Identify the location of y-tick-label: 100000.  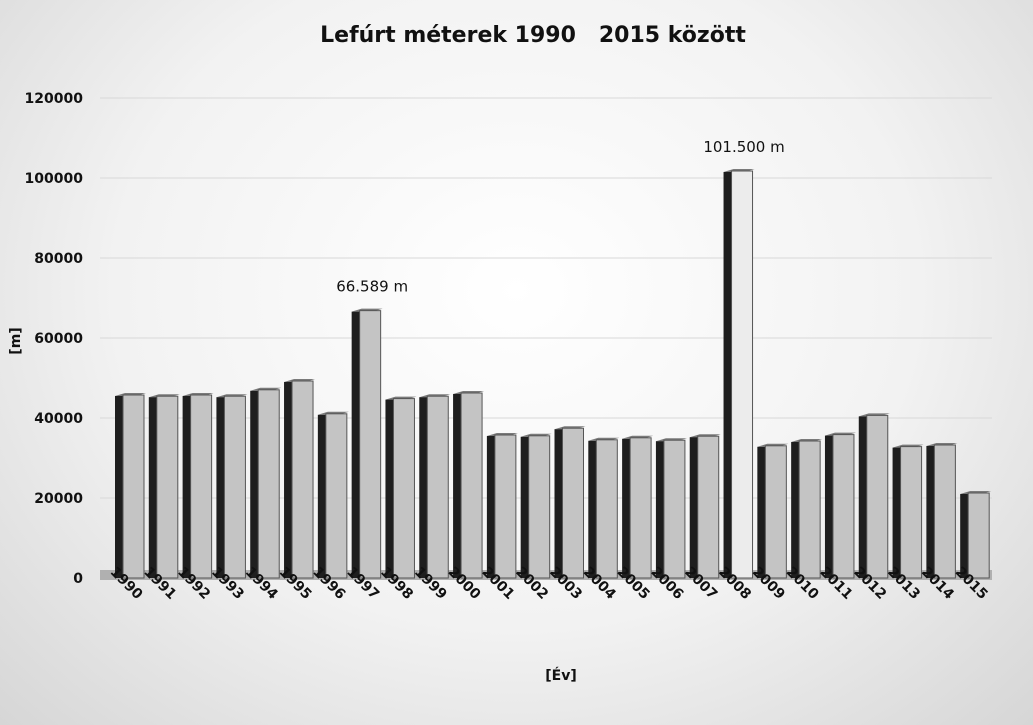
(54, 179).